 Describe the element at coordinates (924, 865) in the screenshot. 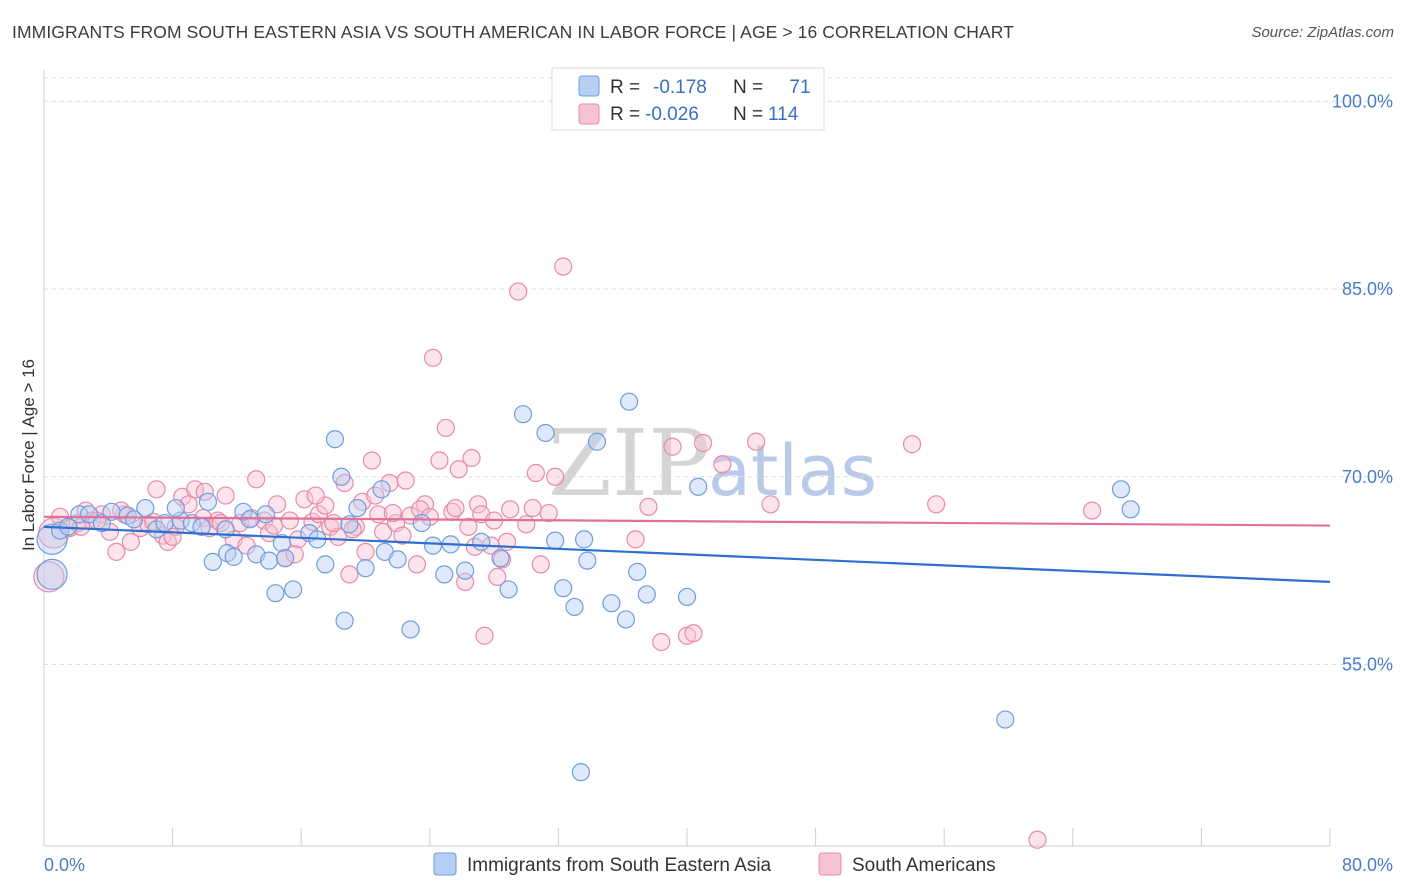

I see `bottom-legend-label-pink: South Americans` at that location.